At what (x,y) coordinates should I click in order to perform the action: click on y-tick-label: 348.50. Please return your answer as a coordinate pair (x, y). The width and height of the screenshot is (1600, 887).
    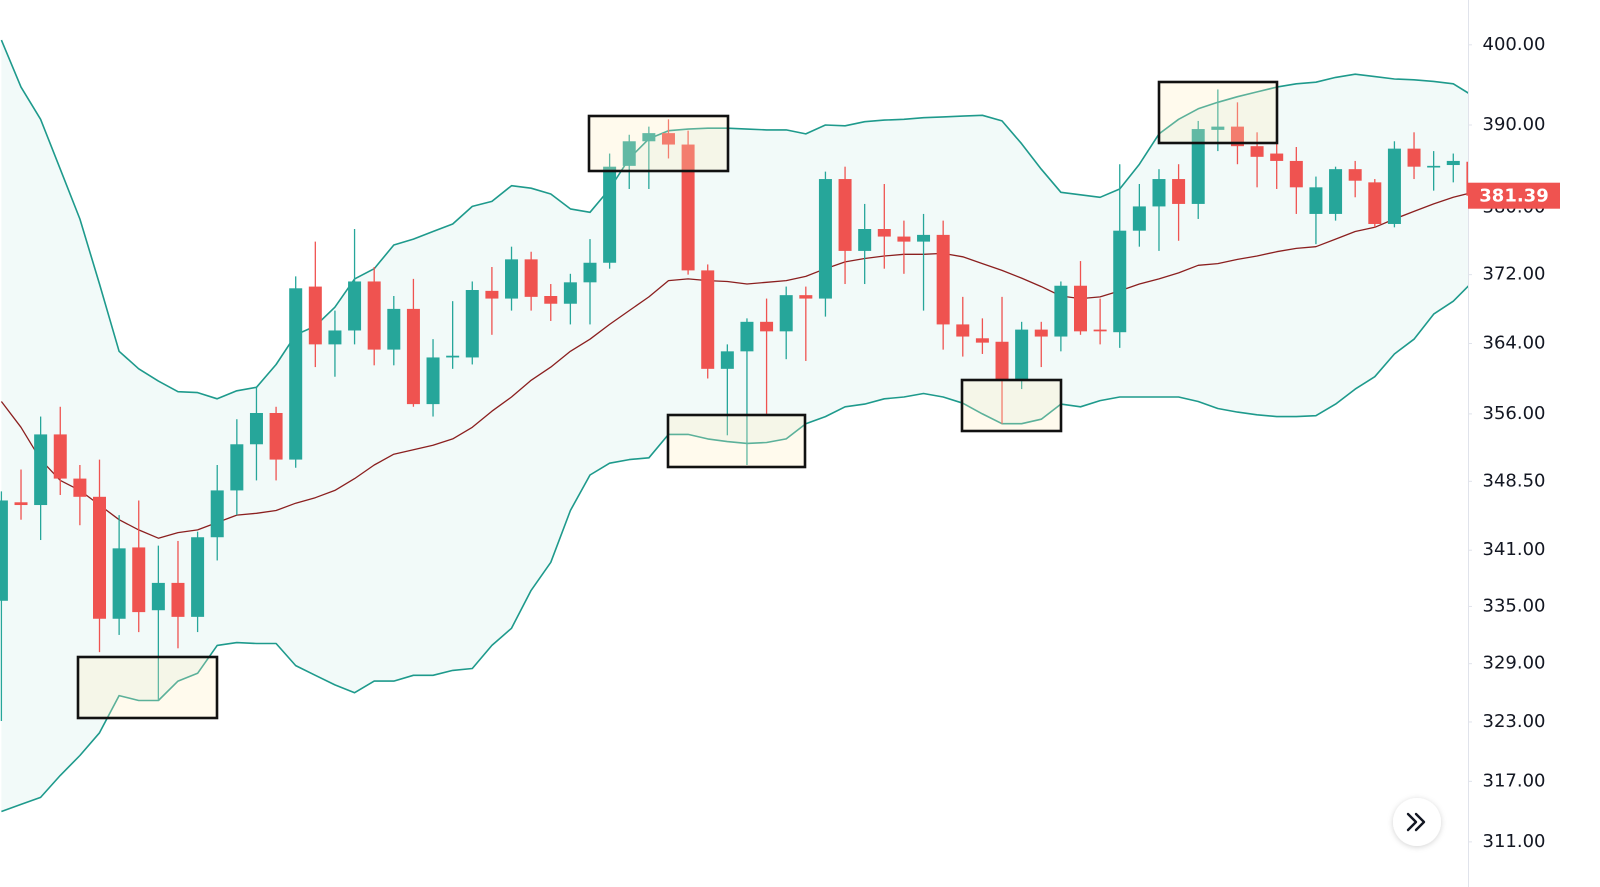
    Looking at the image, I should click on (1514, 480).